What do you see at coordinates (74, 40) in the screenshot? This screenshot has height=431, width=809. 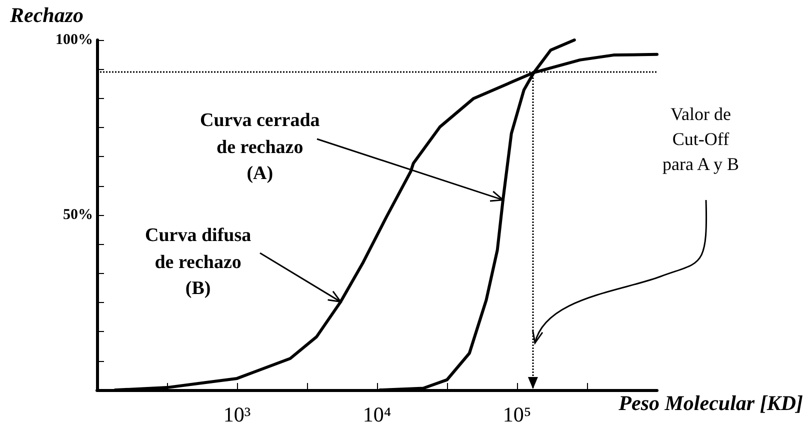 I see `y-tick-label: 100%` at bounding box center [74, 40].